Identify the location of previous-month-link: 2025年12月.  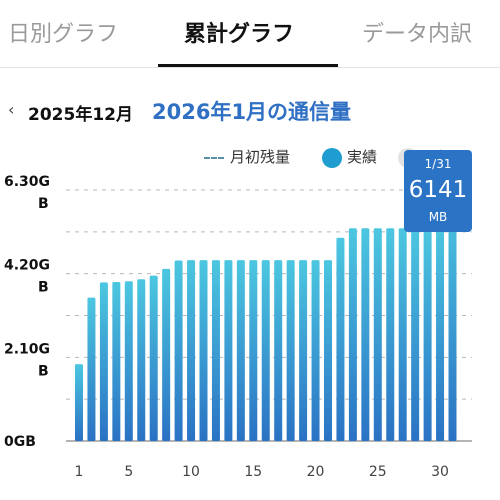
(80, 115).